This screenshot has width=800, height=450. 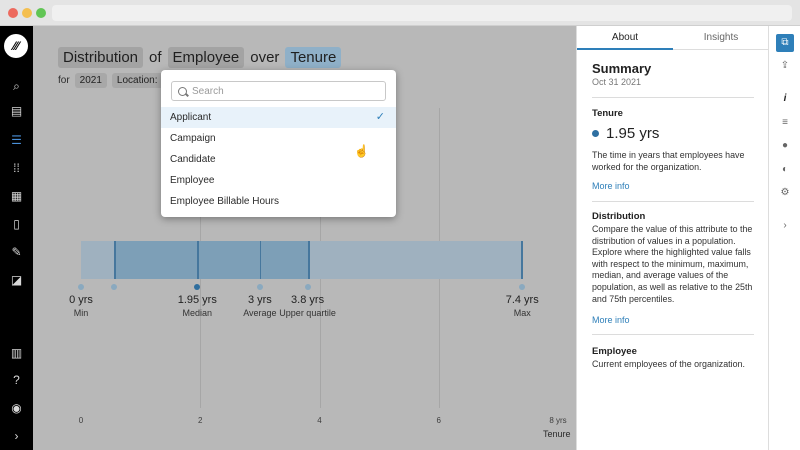 I want to click on dropdown-item-candidate: Candidate, so click(x=278, y=159).